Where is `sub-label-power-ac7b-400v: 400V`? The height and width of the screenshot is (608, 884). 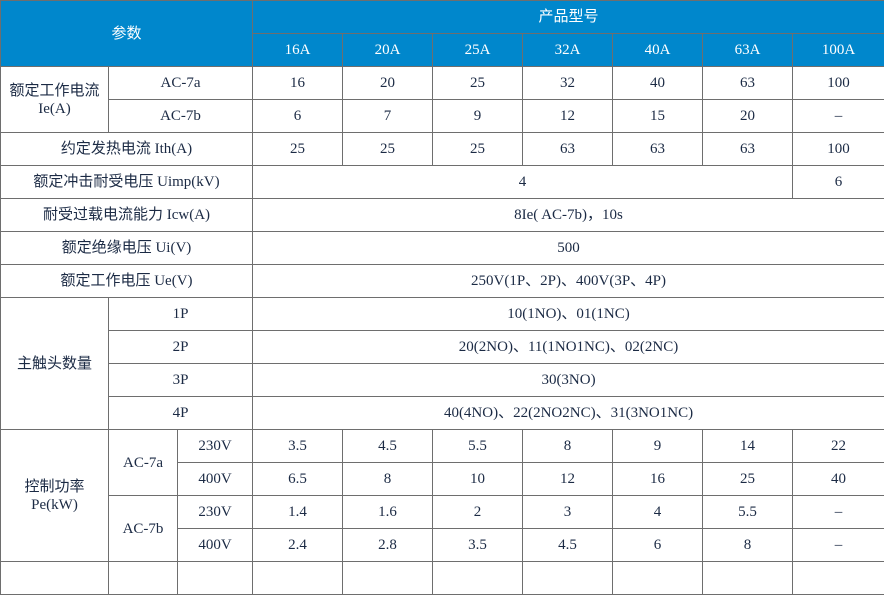
sub-label-power-ac7b-400v: 400V is located at coordinates (215, 545).